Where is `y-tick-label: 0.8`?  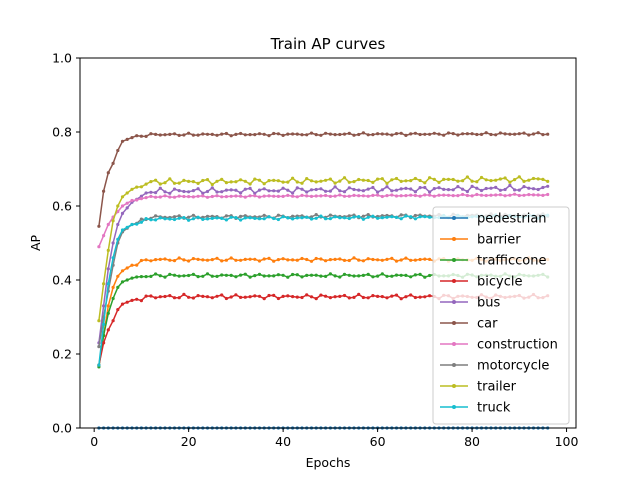 y-tick-label: 0.8 is located at coordinates (62, 132).